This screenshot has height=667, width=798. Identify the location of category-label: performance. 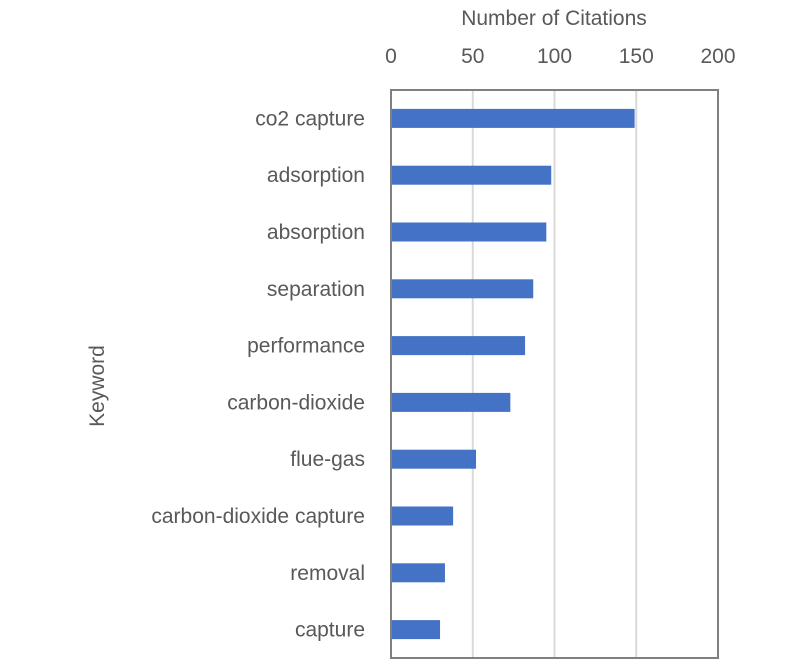
(306, 346).